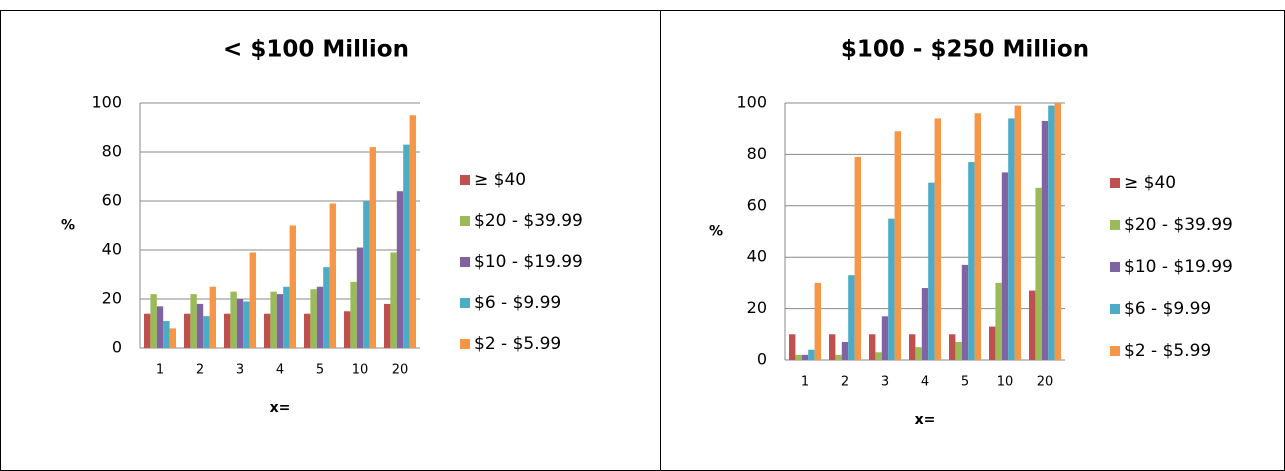  Describe the element at coordinates (117, 347) in the screenshot. I see `y-tick-label: 0` at that location.